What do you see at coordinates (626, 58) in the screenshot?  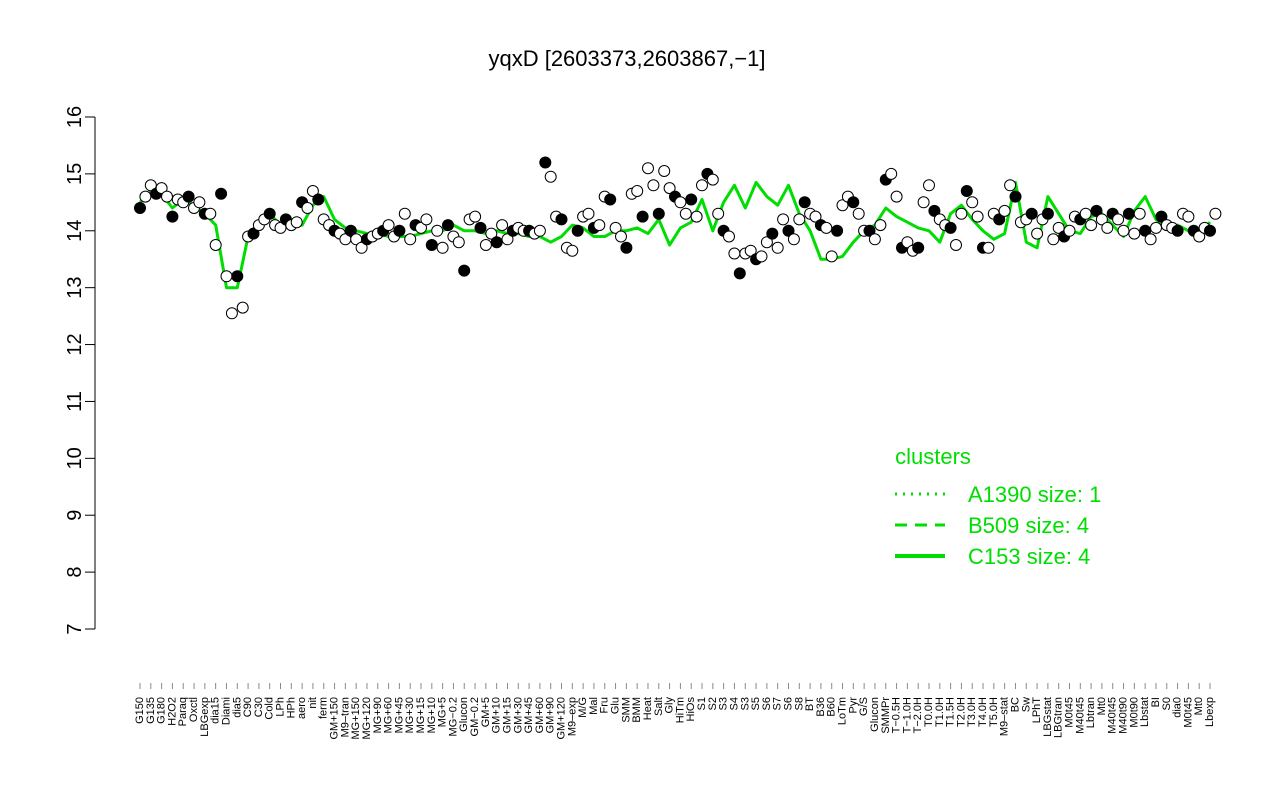 I see `chart-title: yqxD [2603373,2603867,−1]` at bounding box center [626, 58].